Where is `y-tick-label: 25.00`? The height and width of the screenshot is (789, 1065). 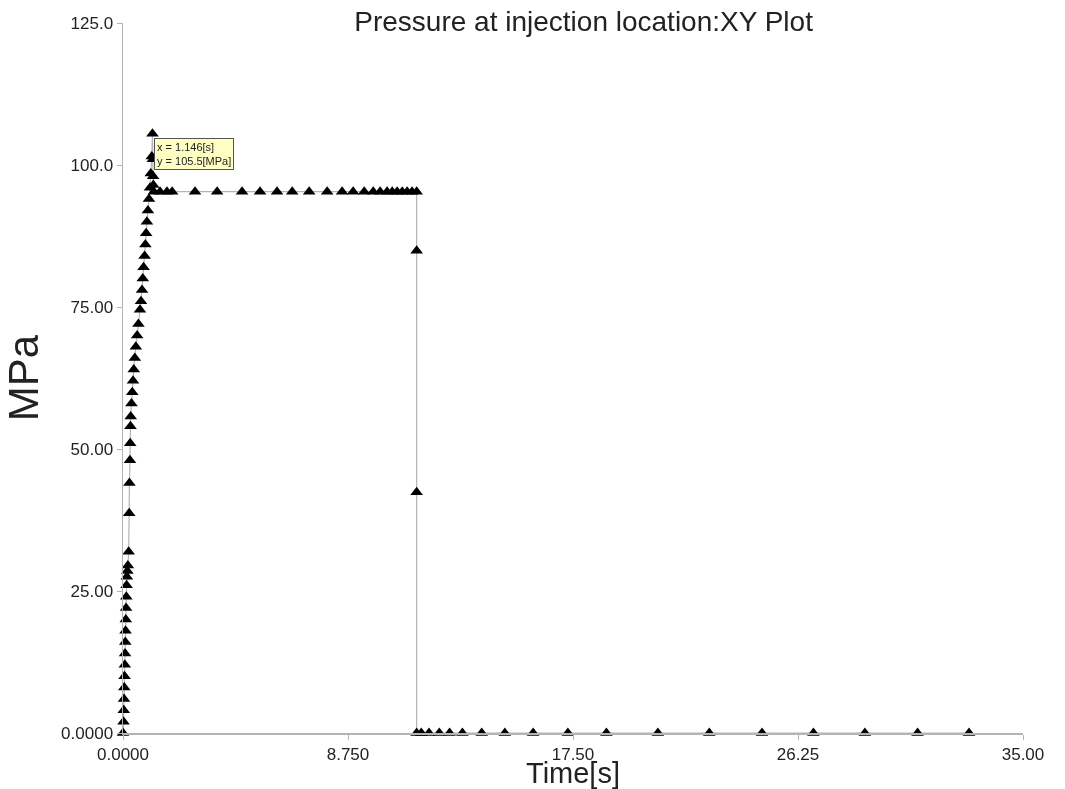 y-tick-label: 25.00 is located at coordinates (92, 591).